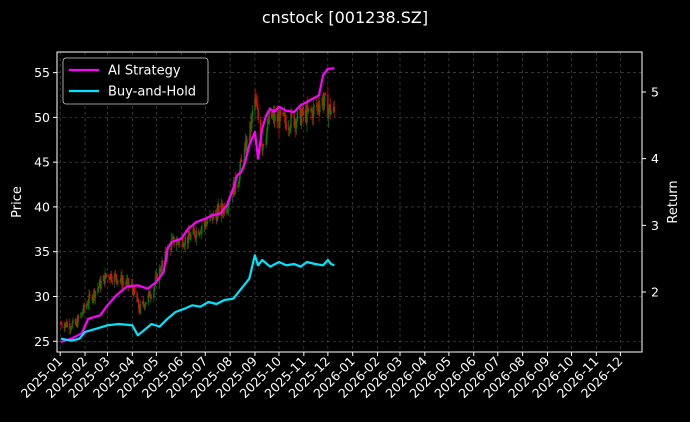 This screenshot has width=690, height=422. I want to click on y-tick-label-right: 2, so click(655, 292).